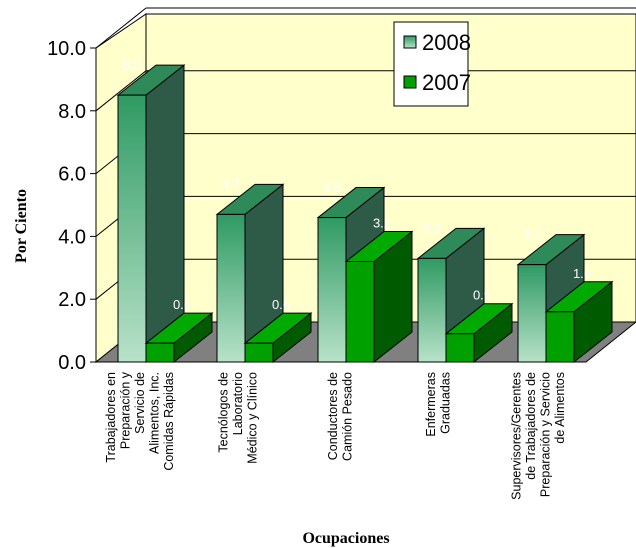 The height and width of the screenshot is (548, 636). Describe the element at coordinates (111, 417) in the screenshot. I see `category-label-line: Trabajadores en` at that location.